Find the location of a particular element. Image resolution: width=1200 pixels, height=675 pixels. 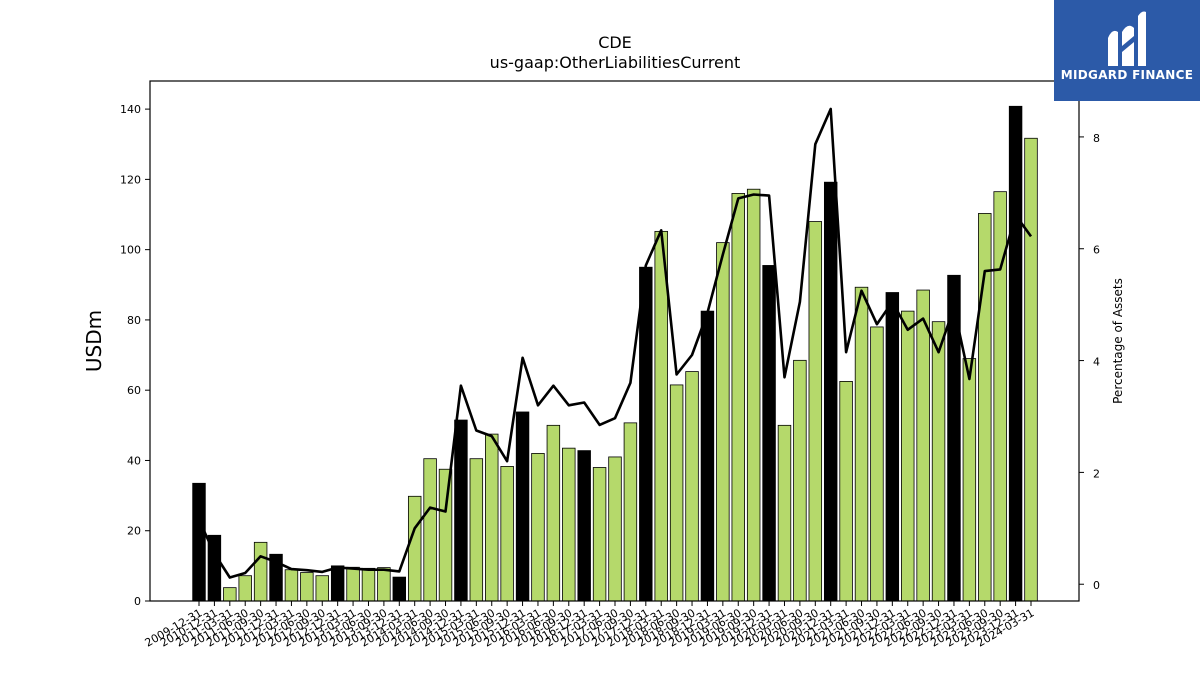

y-tick-label: 80 is located at coordinates (134, 320).